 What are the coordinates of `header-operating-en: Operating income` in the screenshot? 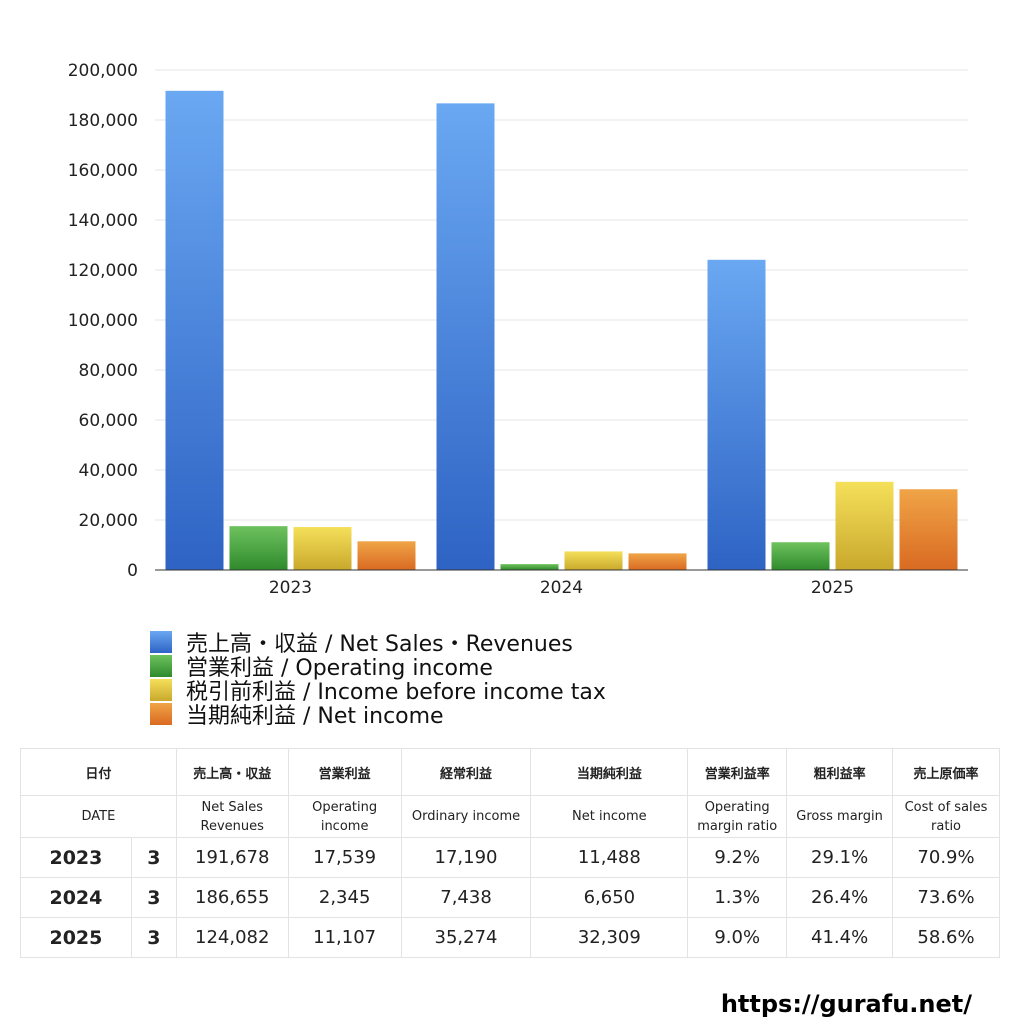 It's located at (344, 816).